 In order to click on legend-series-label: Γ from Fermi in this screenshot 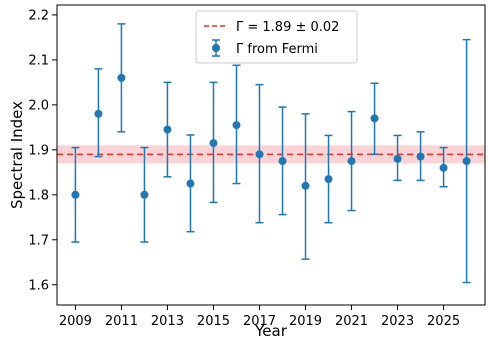, I will do `click(277, 49)`.